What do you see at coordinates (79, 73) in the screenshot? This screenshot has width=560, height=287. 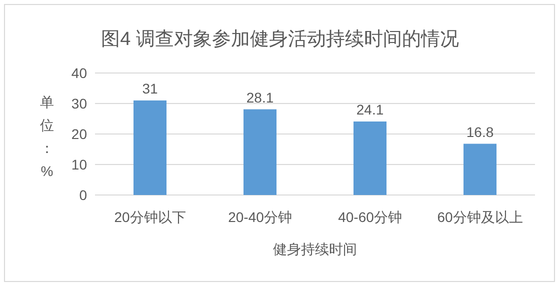 I see `y-tick-label: 40` at bounding box center [79, 73].